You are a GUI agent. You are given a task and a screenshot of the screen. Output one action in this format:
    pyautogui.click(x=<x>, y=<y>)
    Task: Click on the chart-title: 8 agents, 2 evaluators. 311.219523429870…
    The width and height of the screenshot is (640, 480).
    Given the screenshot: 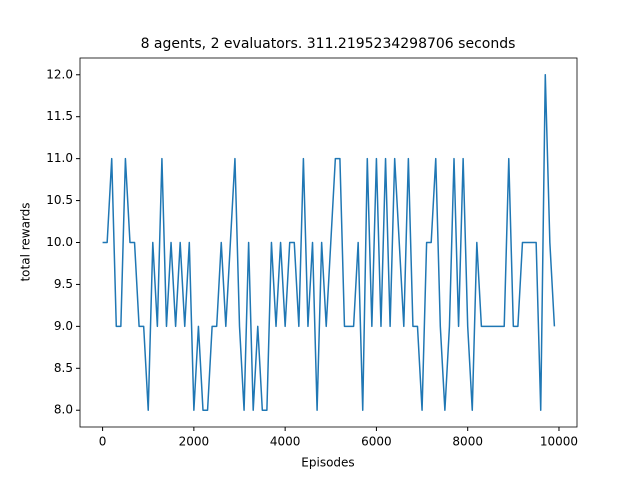 What is the action you would take?
    pyautogui.click(x=328, y=44)
    